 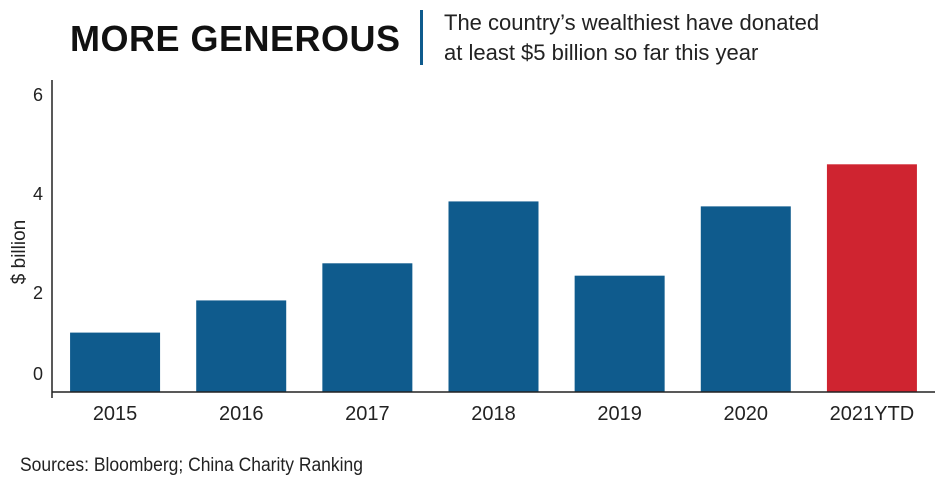 I want to click on x-tick-labels: 2015 2016 2017 2018 2019 2020 2021YTD, so click(x=503, y=414).